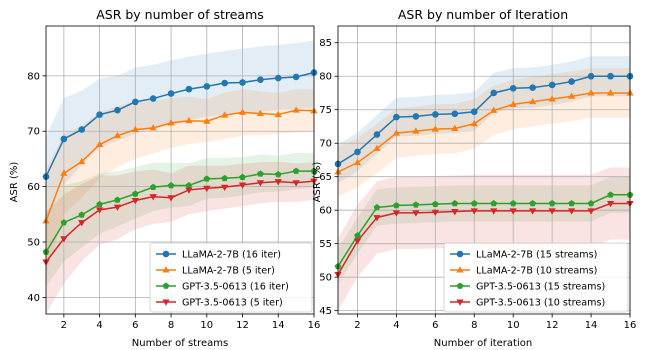 The height and width of the screenshot is (350, 646). What do you see at coordinates (325, 278) in the screenshot?
I see `y-tick-label: 50` at bounding box center [325, 278].